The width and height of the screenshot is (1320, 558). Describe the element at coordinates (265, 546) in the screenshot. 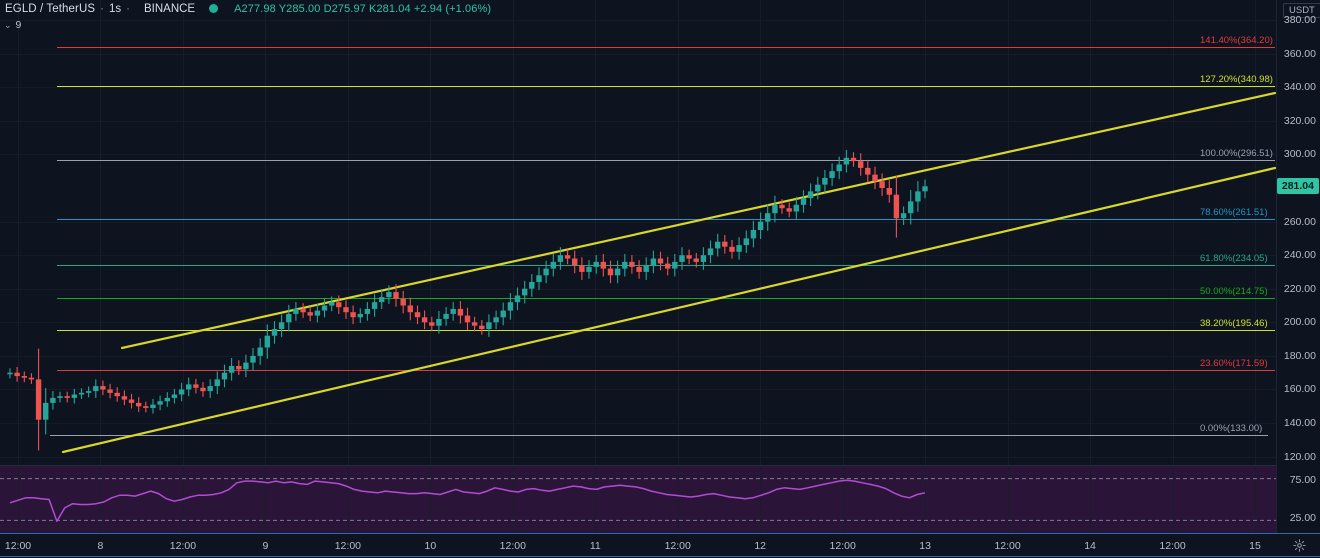

I see `time-tick: 9` at that location.